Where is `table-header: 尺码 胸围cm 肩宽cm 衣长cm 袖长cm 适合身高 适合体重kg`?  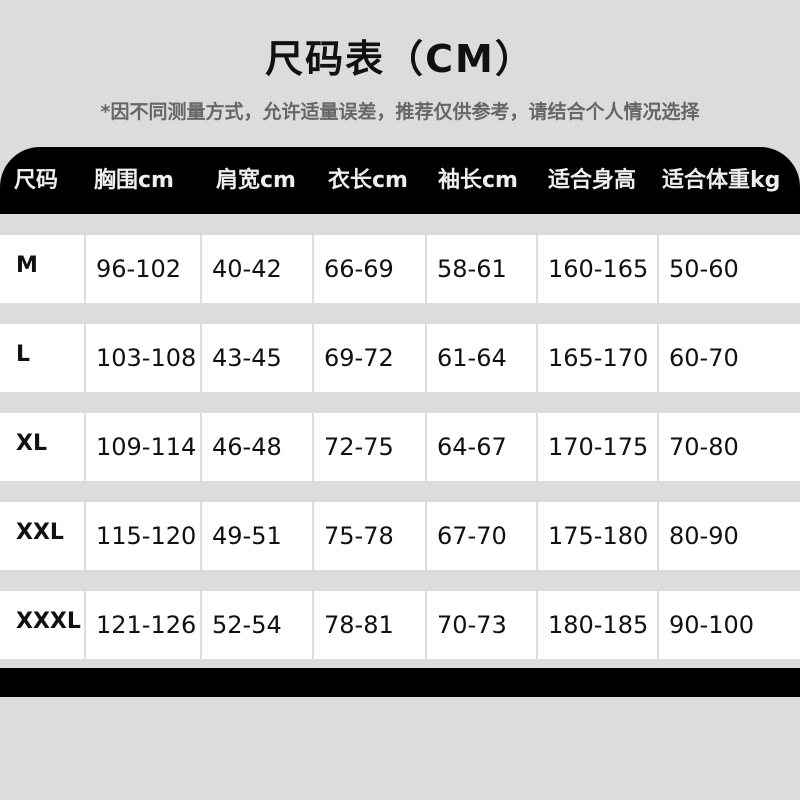 table-header: 尺码 胸围cm 肩宽cm 衣长cm 袖长cm 适合身高 适合体重kg is located at coordinates (400, 180).